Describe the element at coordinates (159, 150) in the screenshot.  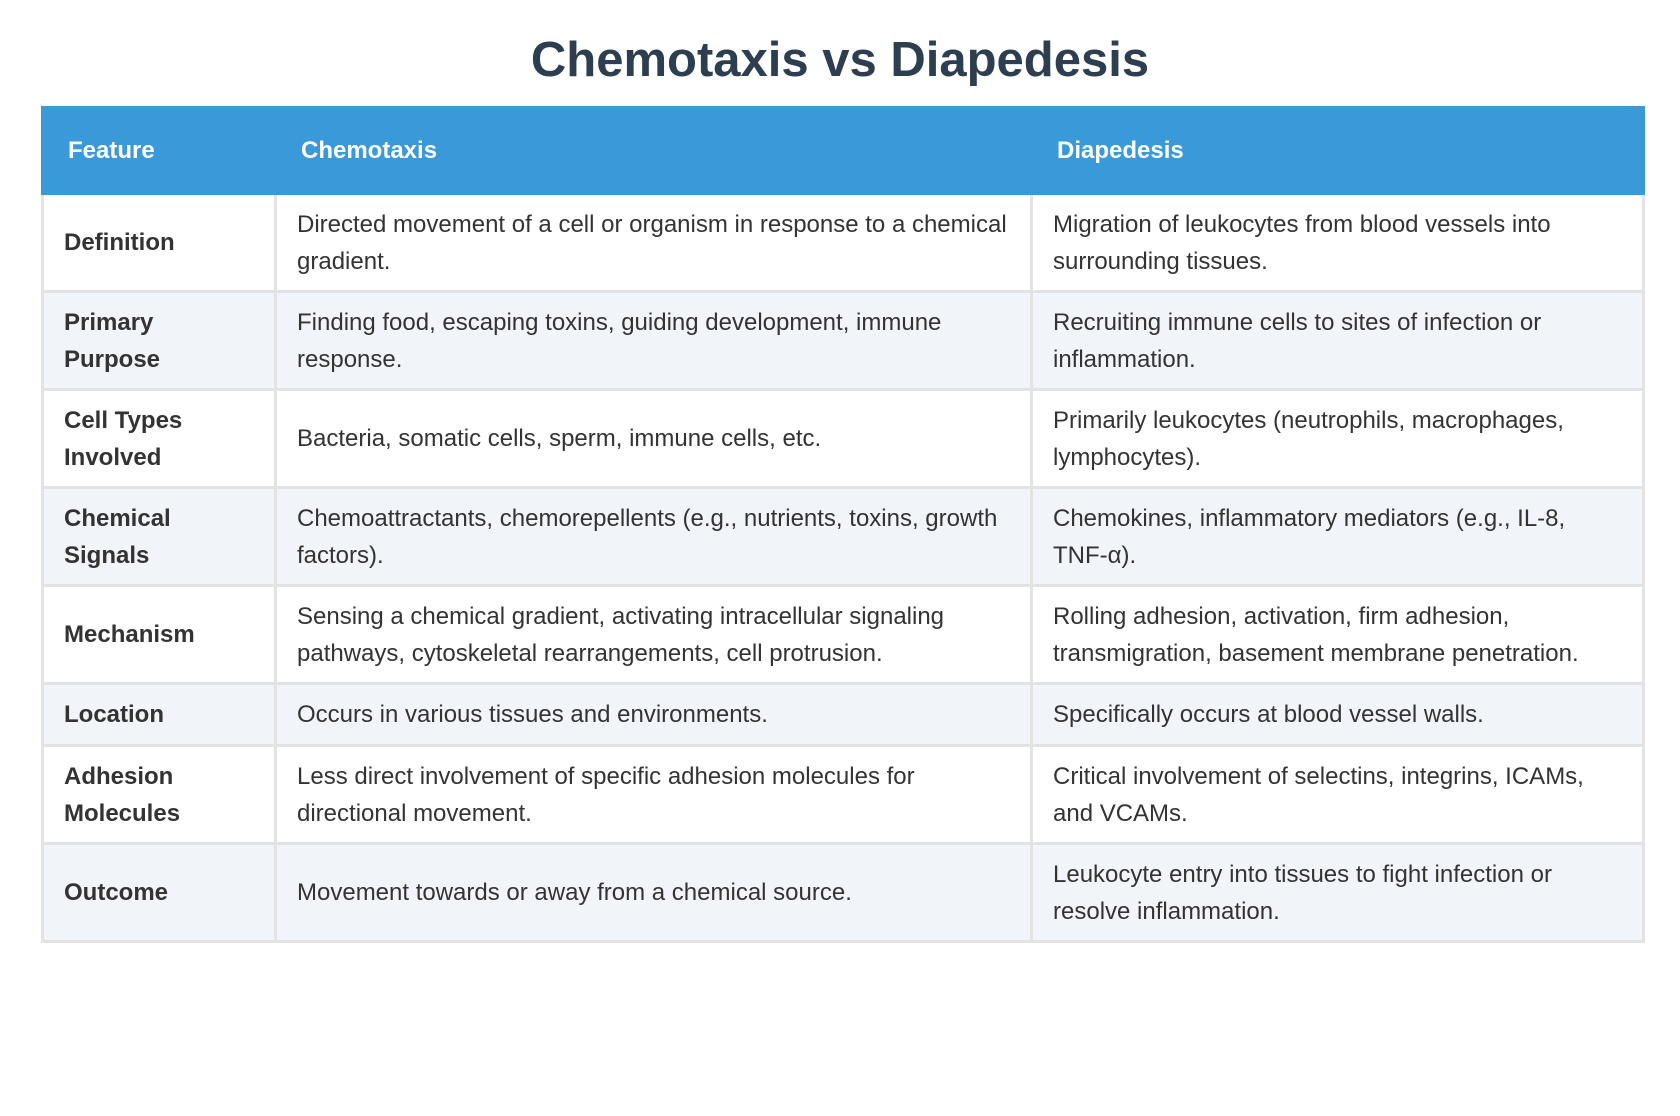
I see `header-feature: Feature` at that location.